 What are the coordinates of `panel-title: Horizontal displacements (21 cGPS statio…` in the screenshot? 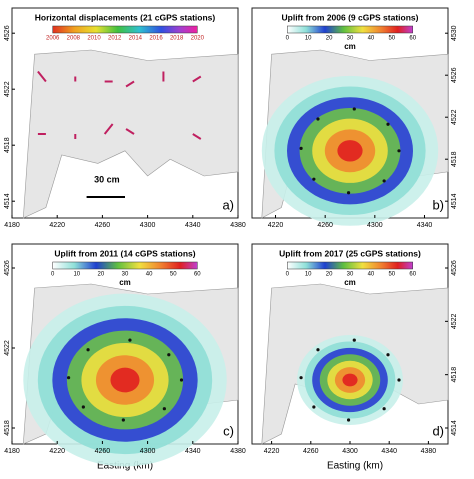 It's located at (125, 17).